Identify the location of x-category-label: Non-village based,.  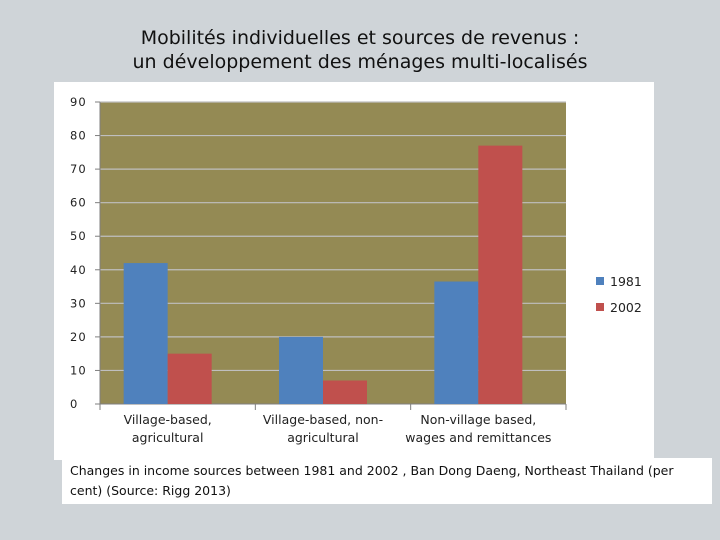
(478, 419).